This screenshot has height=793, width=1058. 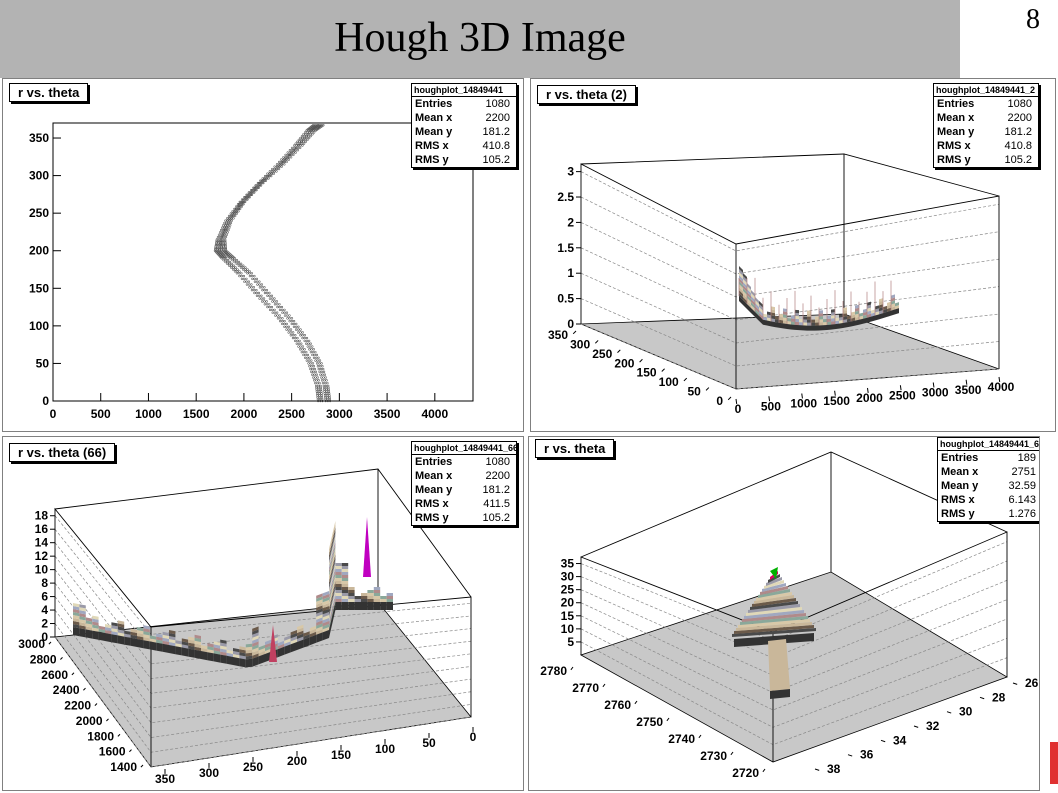 What do you see at coordinates (53, 414) in the screenshot?
I see `x-tick-label: 0` at bounding box center [53, 414].